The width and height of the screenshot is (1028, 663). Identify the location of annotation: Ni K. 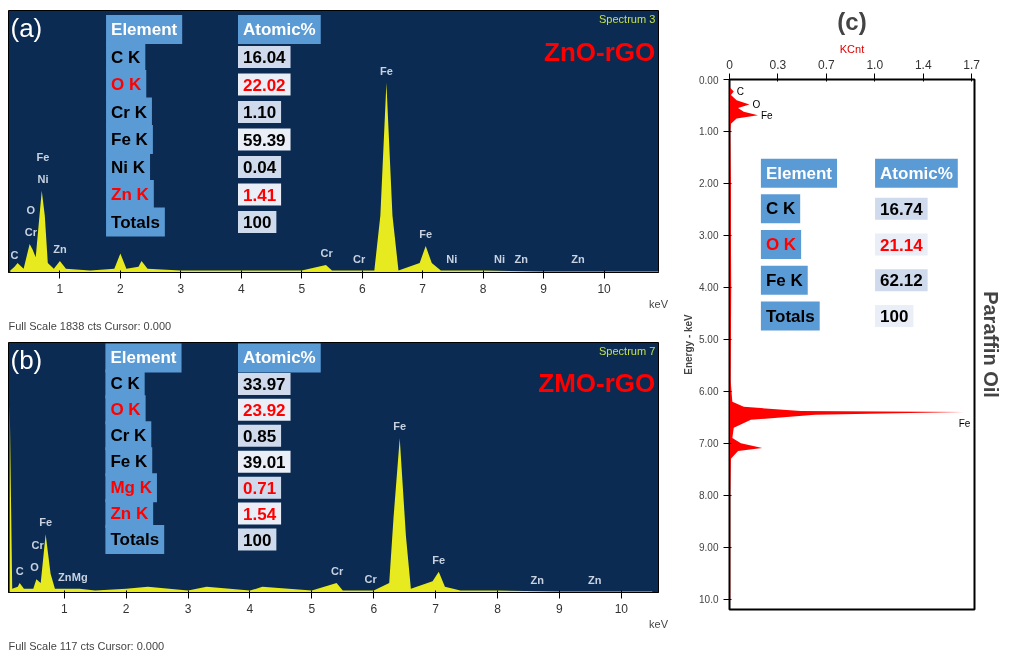
(128, 167).